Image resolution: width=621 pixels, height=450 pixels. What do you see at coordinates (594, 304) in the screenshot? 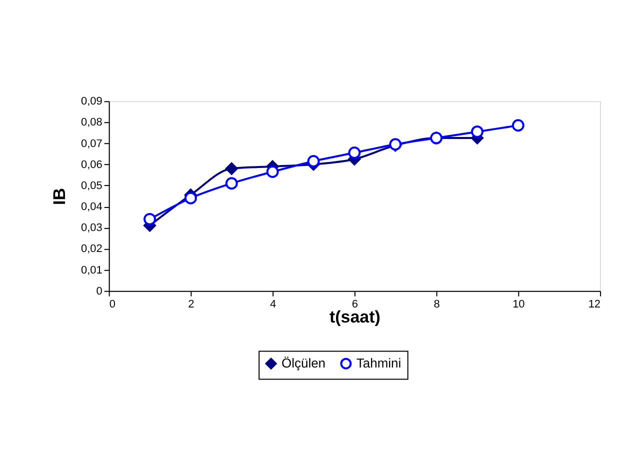
I see `x-tick-label: 12` at bounding box center [594, 304].